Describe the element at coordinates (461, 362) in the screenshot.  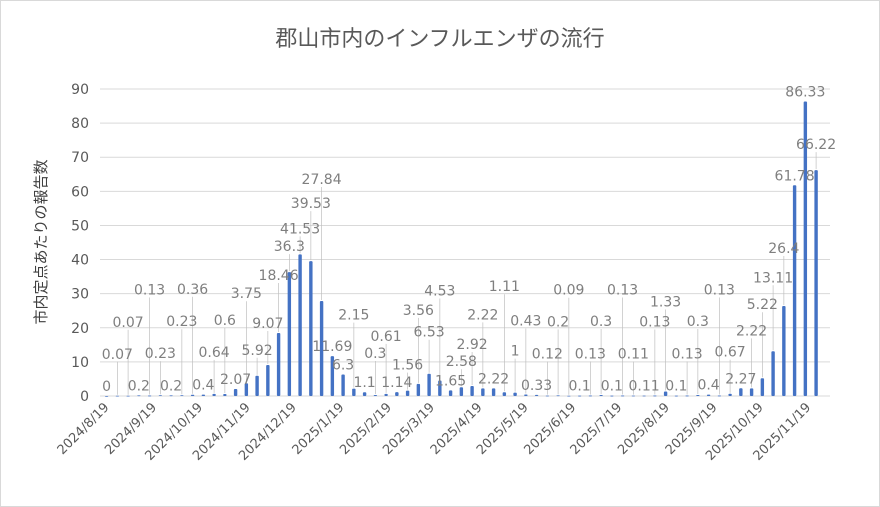
I see `data-label: 2.58` at that location.